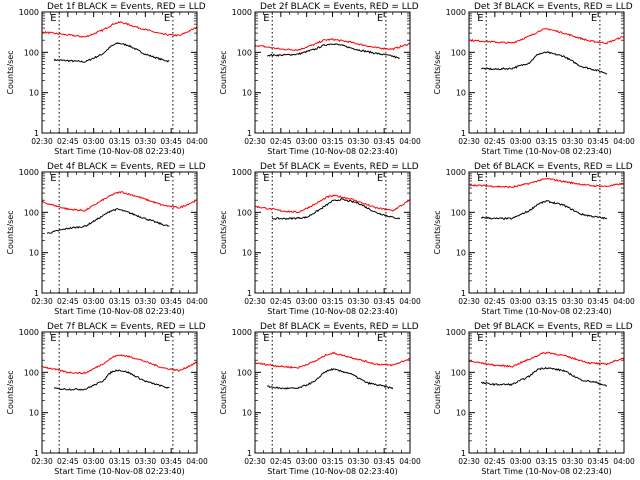 Image resolution: width=640 pixels, height=480 pixels. I want to click on panel-title: Det 5f BLACK = Events, RED = LLD, so click(339, 167).